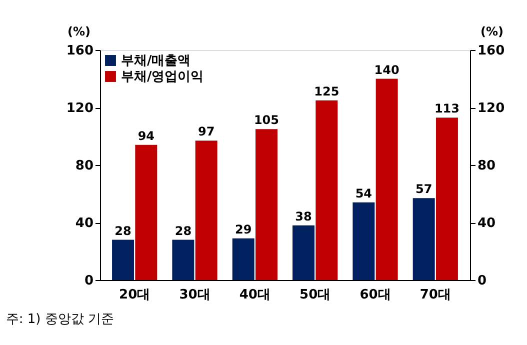  What do you see at coordinates (363, 193) in the screenshot?
I see `data-label: 54` at bounding box center [363, 193].